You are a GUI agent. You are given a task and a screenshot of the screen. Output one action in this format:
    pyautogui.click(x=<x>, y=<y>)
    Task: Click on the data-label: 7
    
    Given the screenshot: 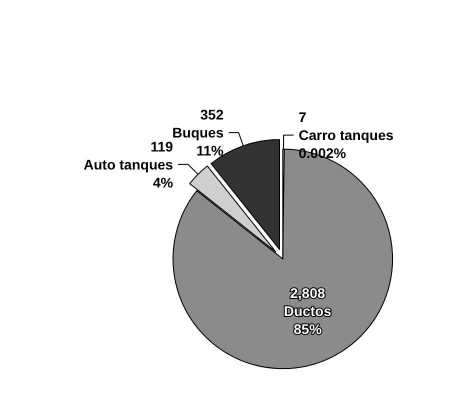 What is the action you would take?
    pyautogui.click(x=302, y=117)
    